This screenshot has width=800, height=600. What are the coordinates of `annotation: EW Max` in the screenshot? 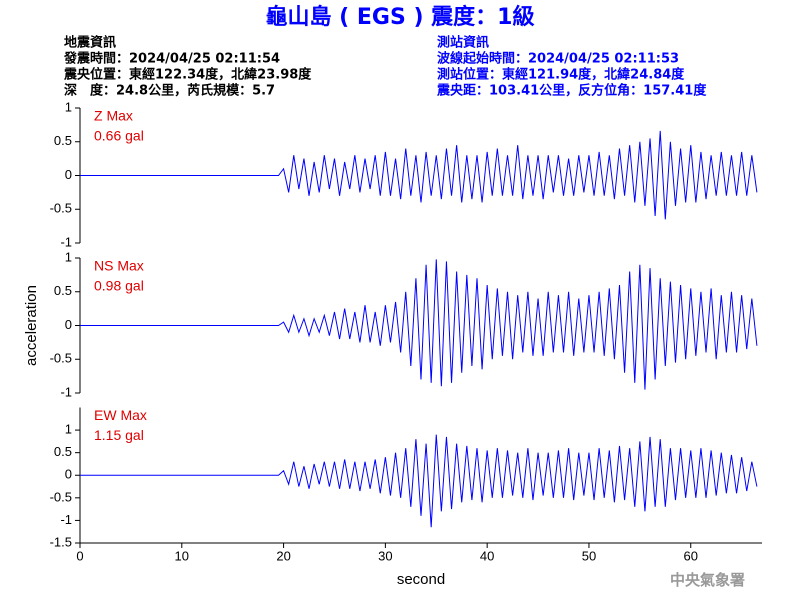 It's located at (120, 415).